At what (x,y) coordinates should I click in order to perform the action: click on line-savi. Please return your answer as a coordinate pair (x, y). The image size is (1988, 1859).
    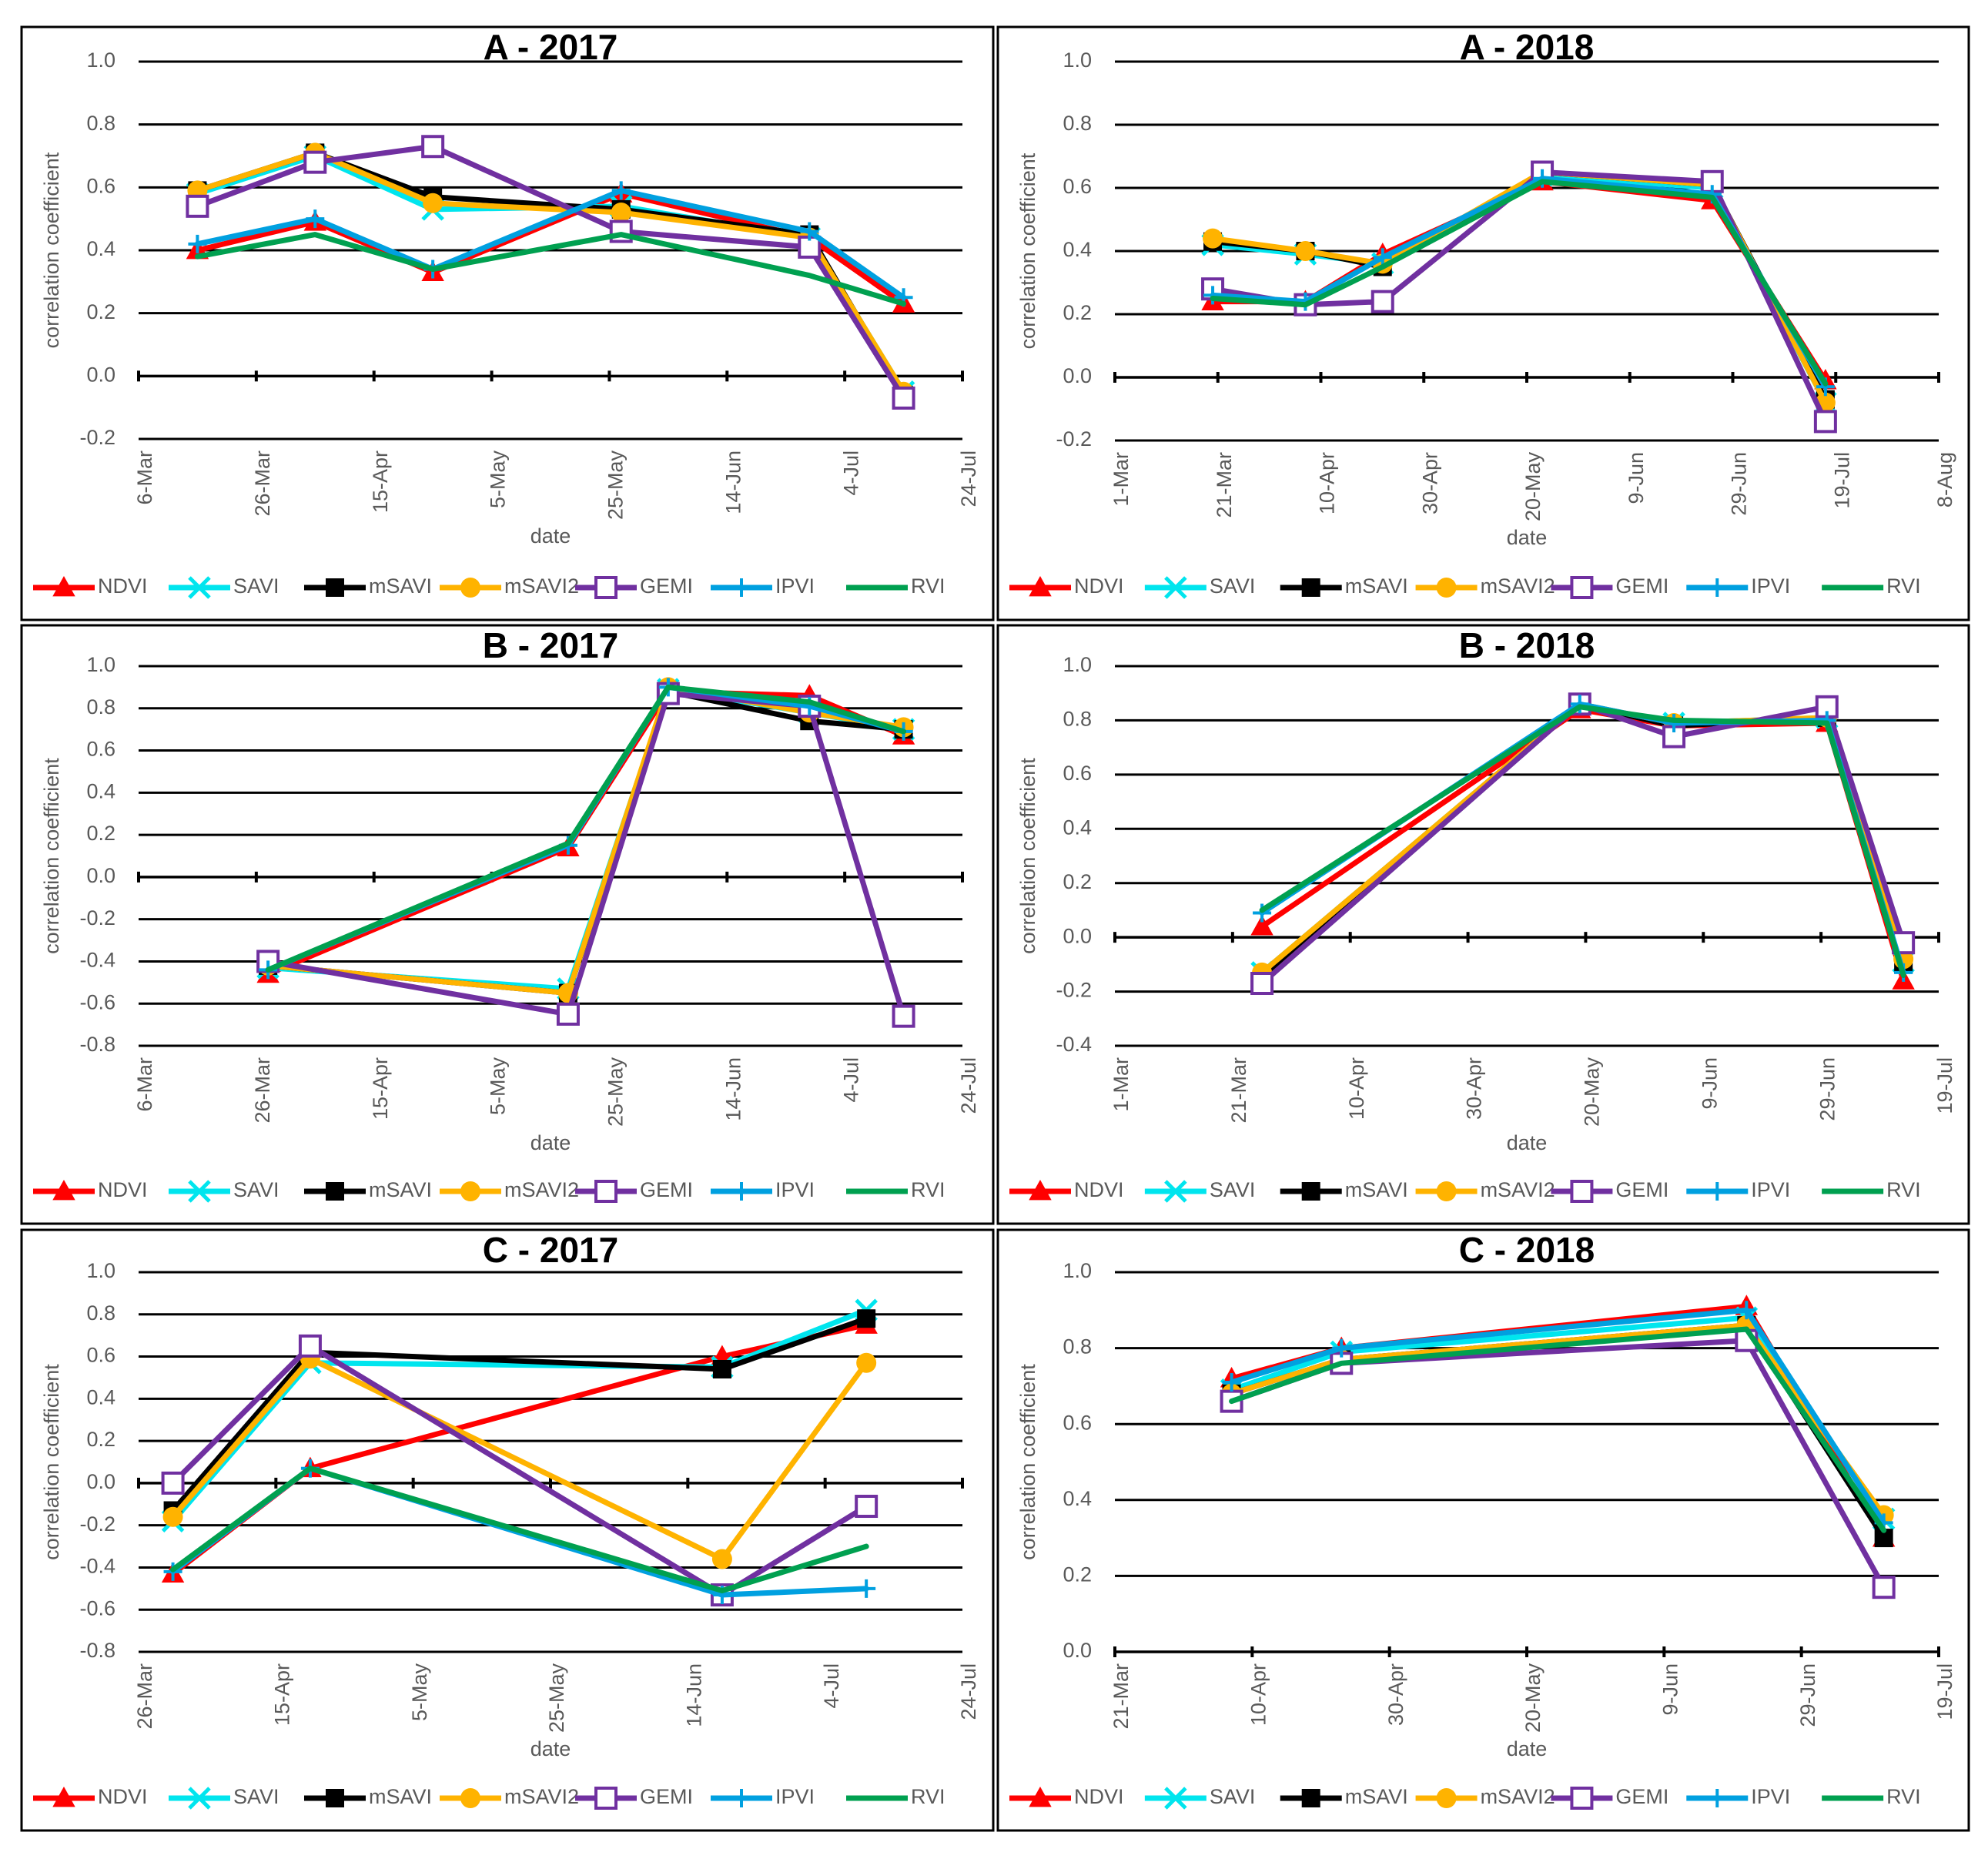
    Looking at the image, I should click on (519, 1415).